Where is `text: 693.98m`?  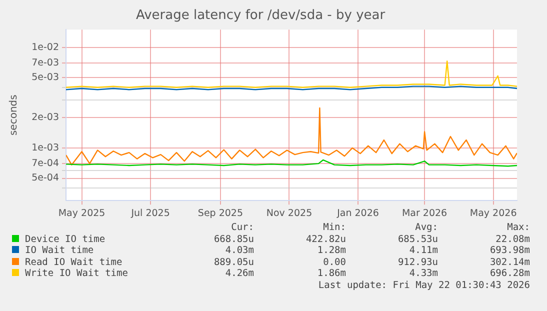
text: 693.98m is located at coordinates (509, 250).